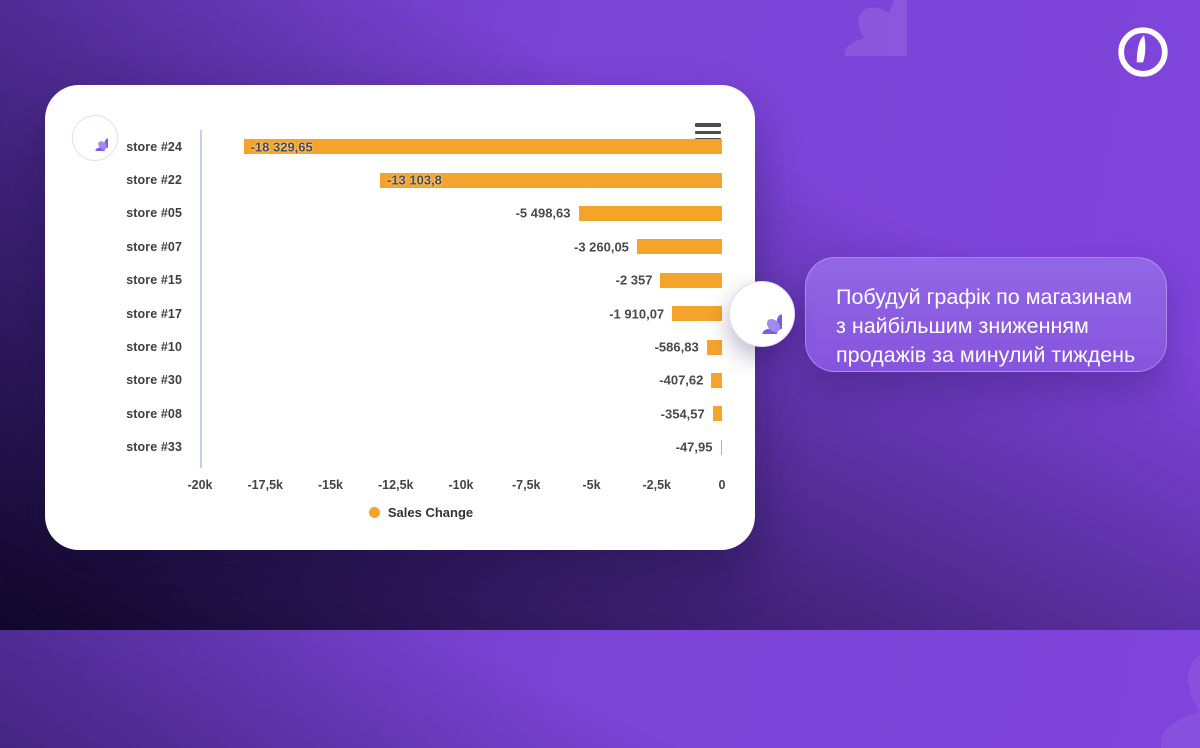 This screenshot has height=748, width=1200. What do you see at coordinates (634, 280) in the screenshot?
I see `value-label: -2 357` at bounding box center [634, 280].